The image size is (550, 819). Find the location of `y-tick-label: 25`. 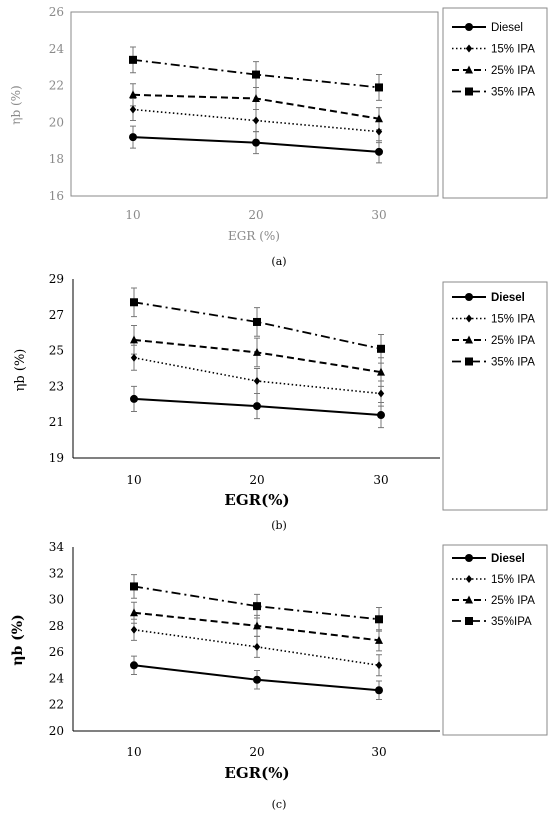

y-tick-label: 25 is located at coordinates (56, 351).